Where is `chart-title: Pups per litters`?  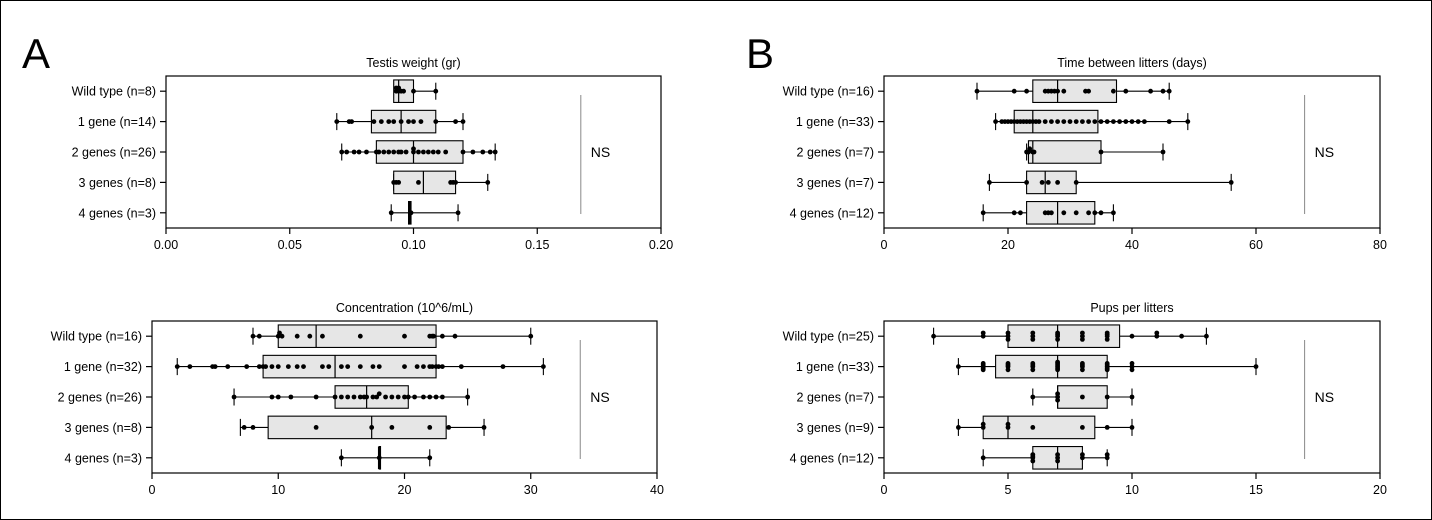 chart-title: Pups per litters is located at coordinates (1131, 308).